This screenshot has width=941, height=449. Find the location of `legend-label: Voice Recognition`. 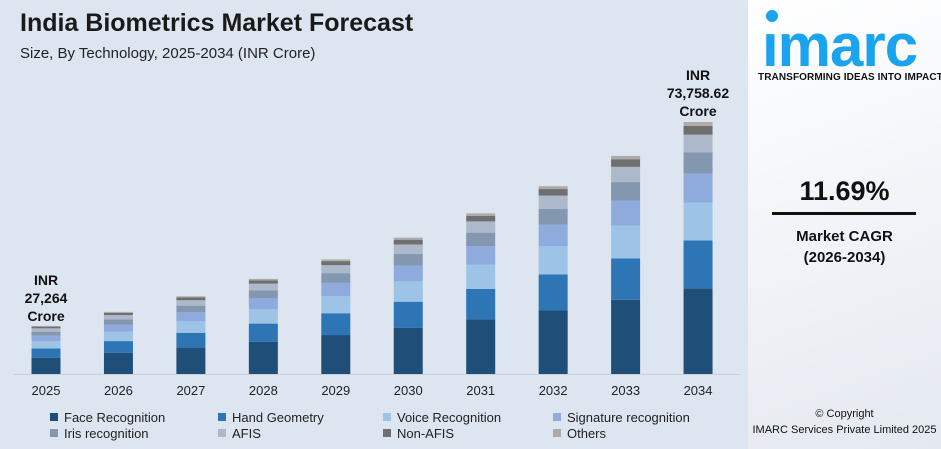

legend-label: Voice Recognition is located at coordinates (449, 417).